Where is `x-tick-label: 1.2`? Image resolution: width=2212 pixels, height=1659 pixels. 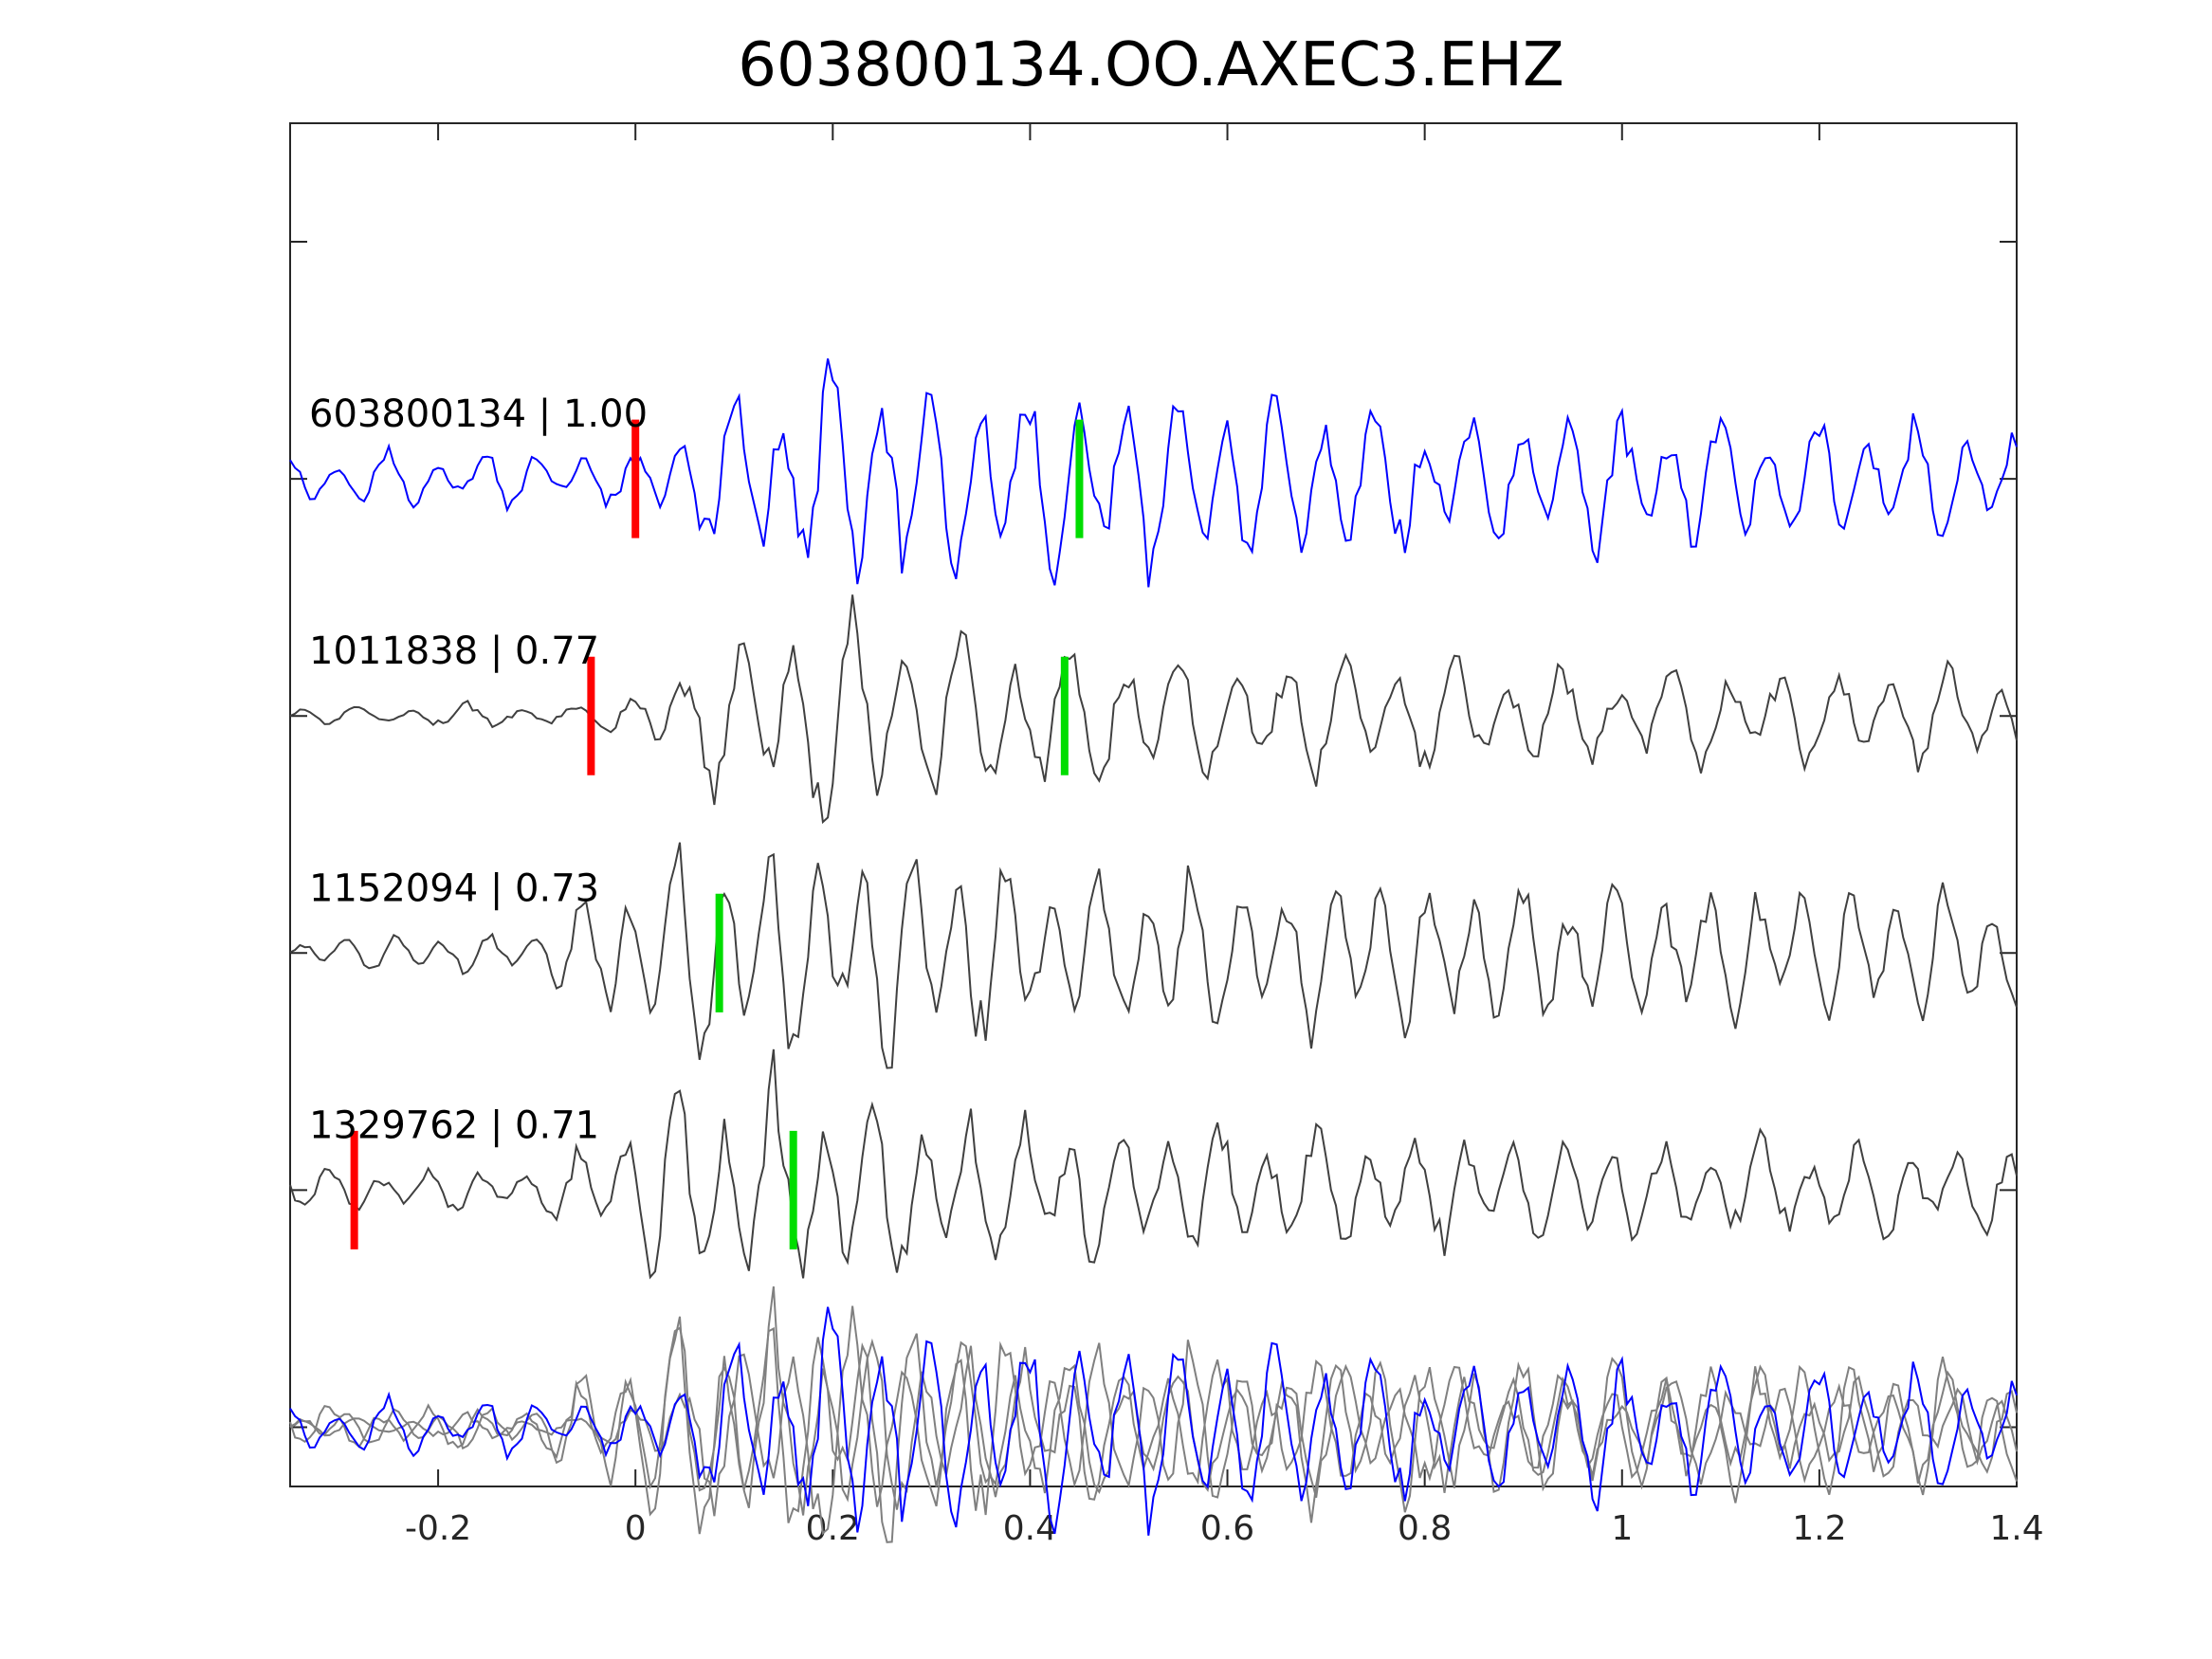 x-tick-label: 1.2 is located at coordinates (1819, 1528).